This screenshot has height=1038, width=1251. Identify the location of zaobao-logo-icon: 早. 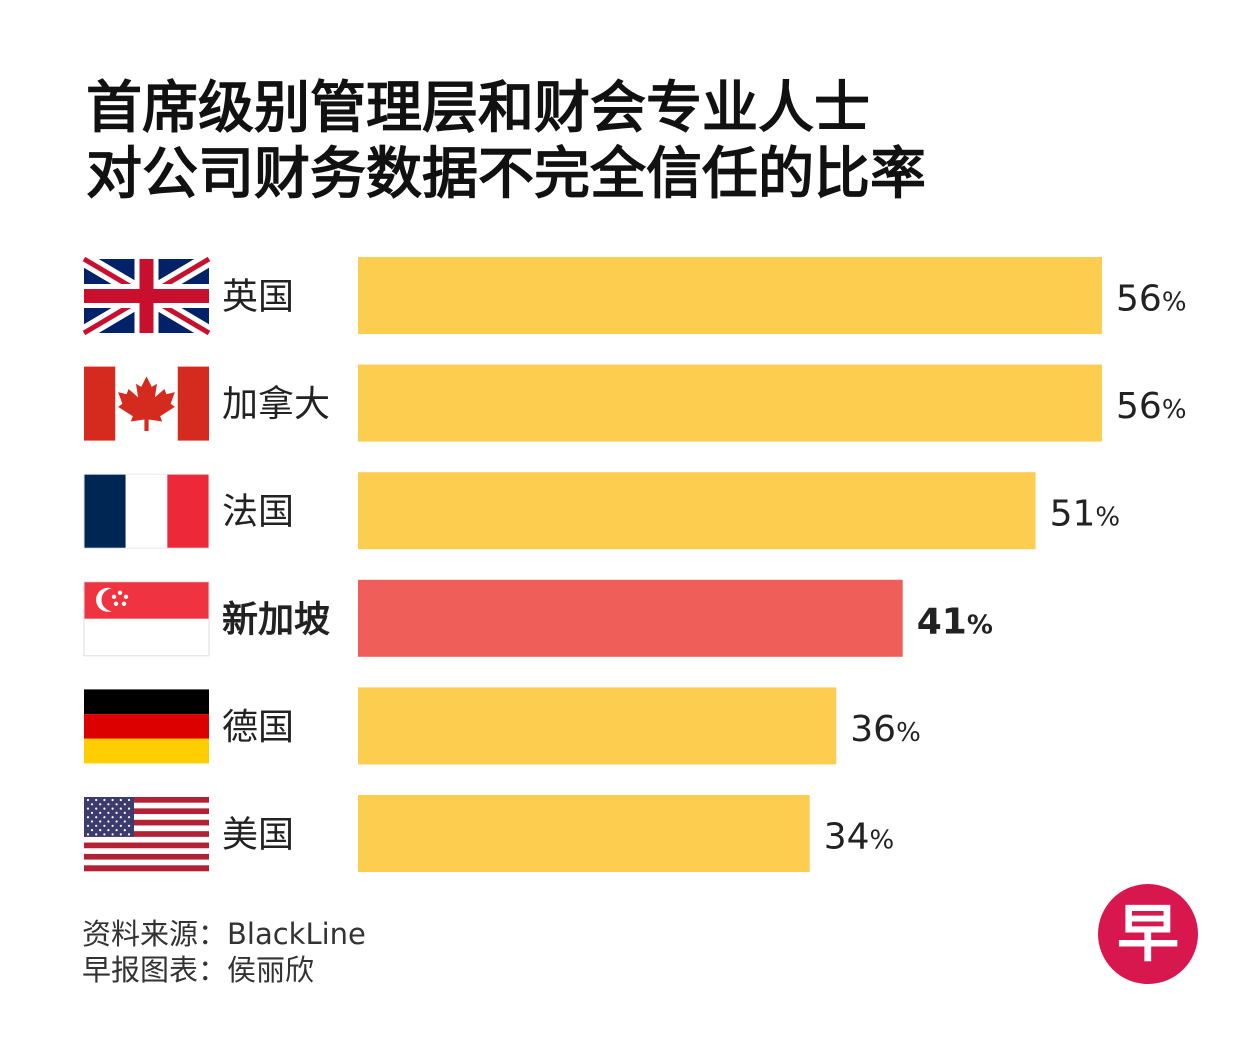
(1148, 934).